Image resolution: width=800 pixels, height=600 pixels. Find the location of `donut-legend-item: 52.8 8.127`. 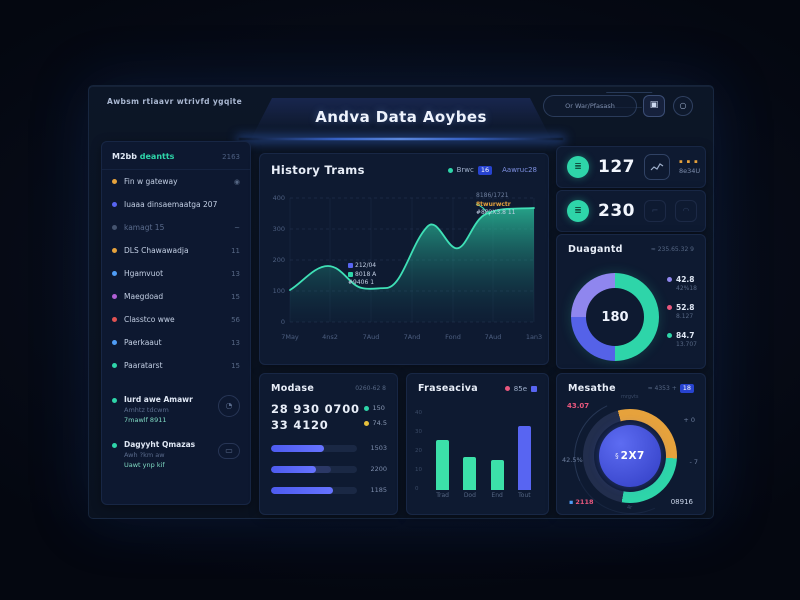

donut-legend-item: 52.8 8.127 is located at coordinates (682, 311).